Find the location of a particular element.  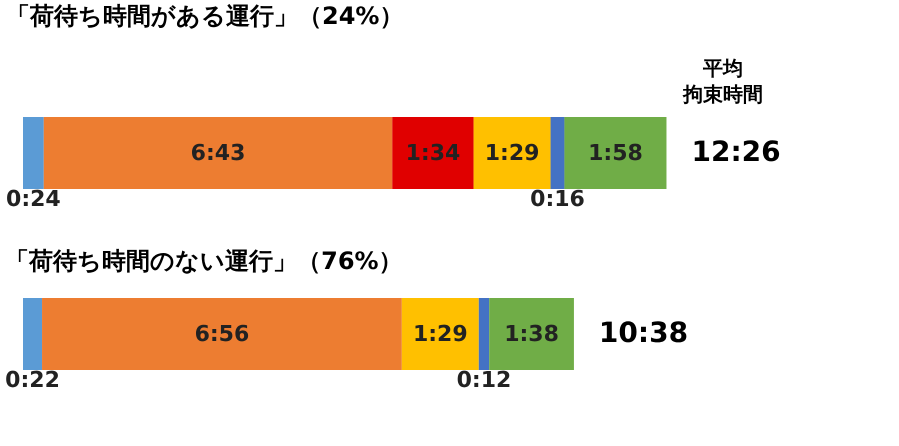

data-label: 0:22 is located at coordinates (32, 380).